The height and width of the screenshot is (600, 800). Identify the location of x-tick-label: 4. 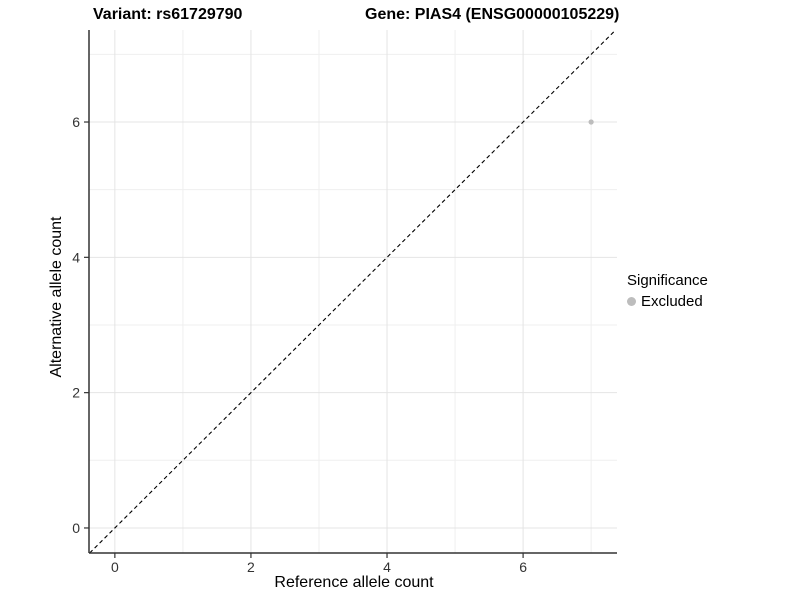
(387, 567).